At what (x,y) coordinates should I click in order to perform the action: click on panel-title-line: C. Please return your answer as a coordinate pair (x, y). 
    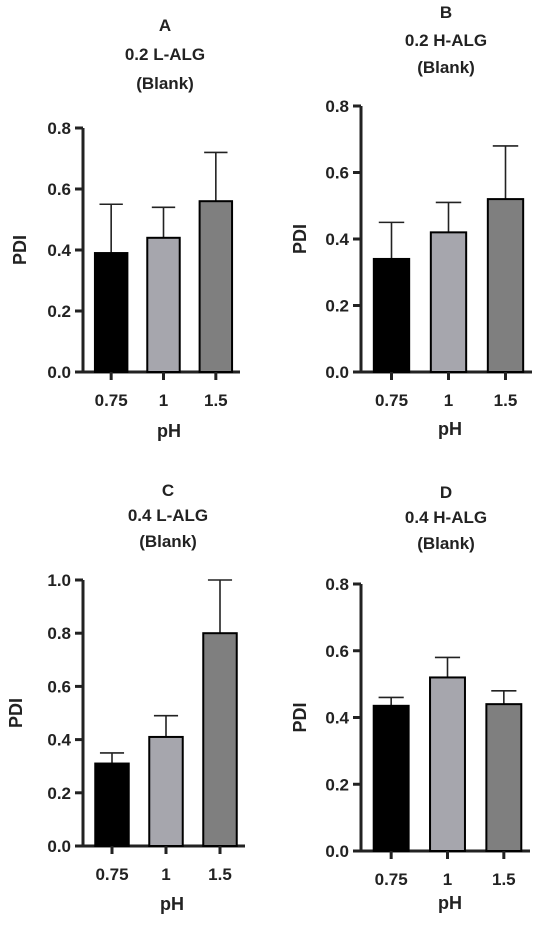
    Looking at the image, I should click on (168, 490).